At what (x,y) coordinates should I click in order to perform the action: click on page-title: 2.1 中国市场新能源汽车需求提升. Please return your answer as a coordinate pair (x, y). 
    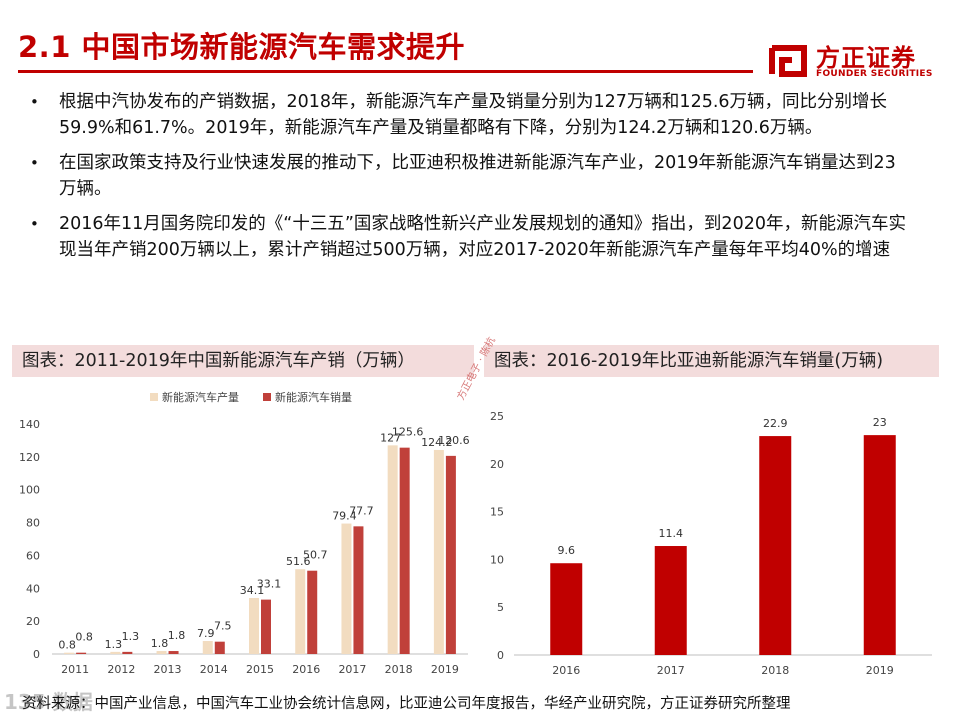
    Looking at the image, I should click on (241, 47).